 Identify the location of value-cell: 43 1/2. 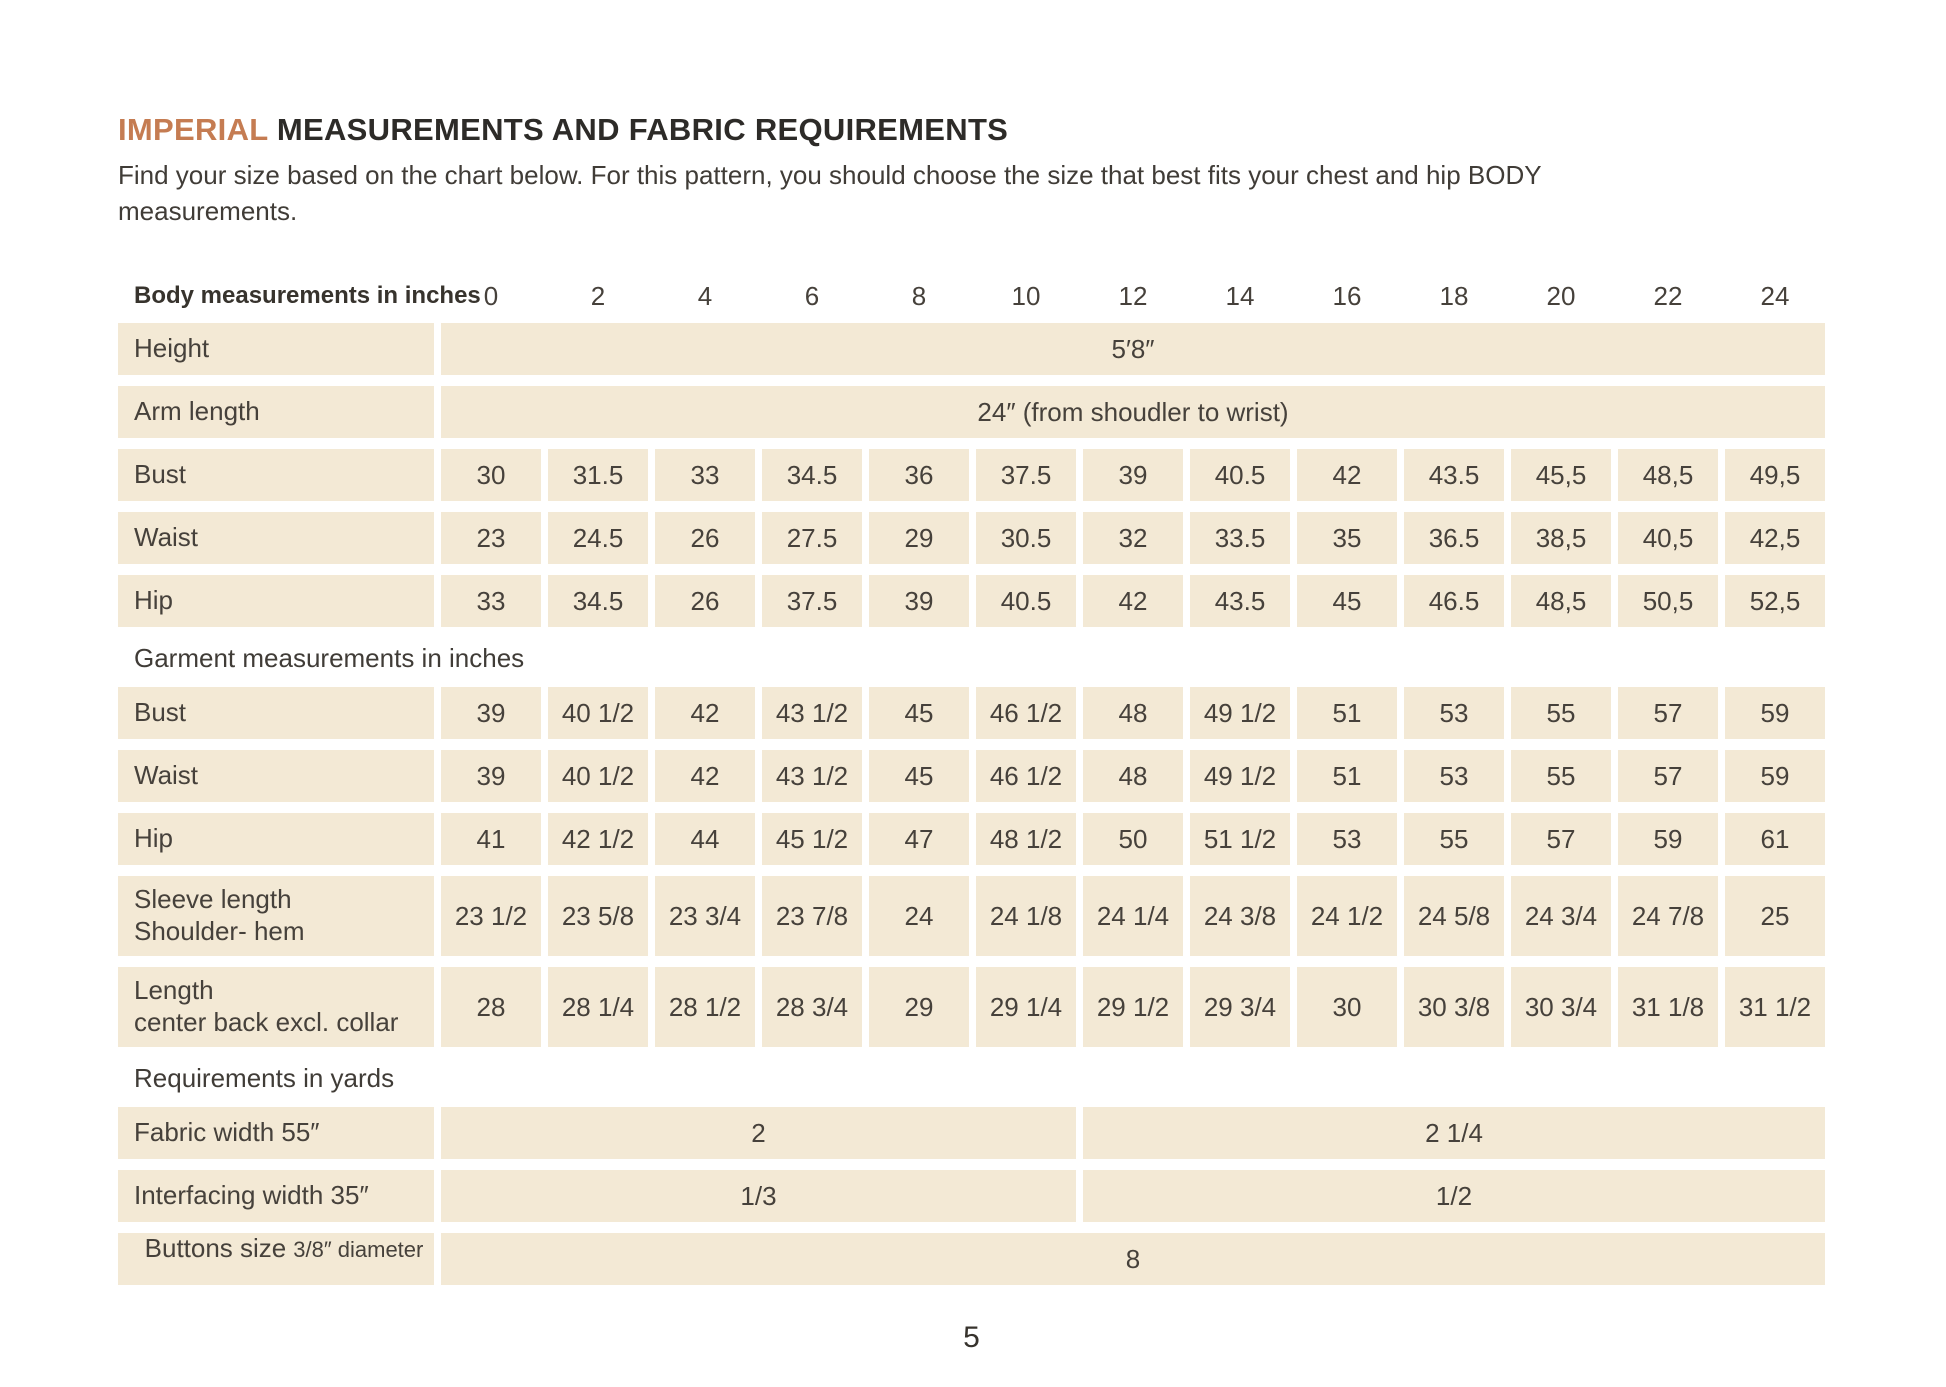
(812, 713).